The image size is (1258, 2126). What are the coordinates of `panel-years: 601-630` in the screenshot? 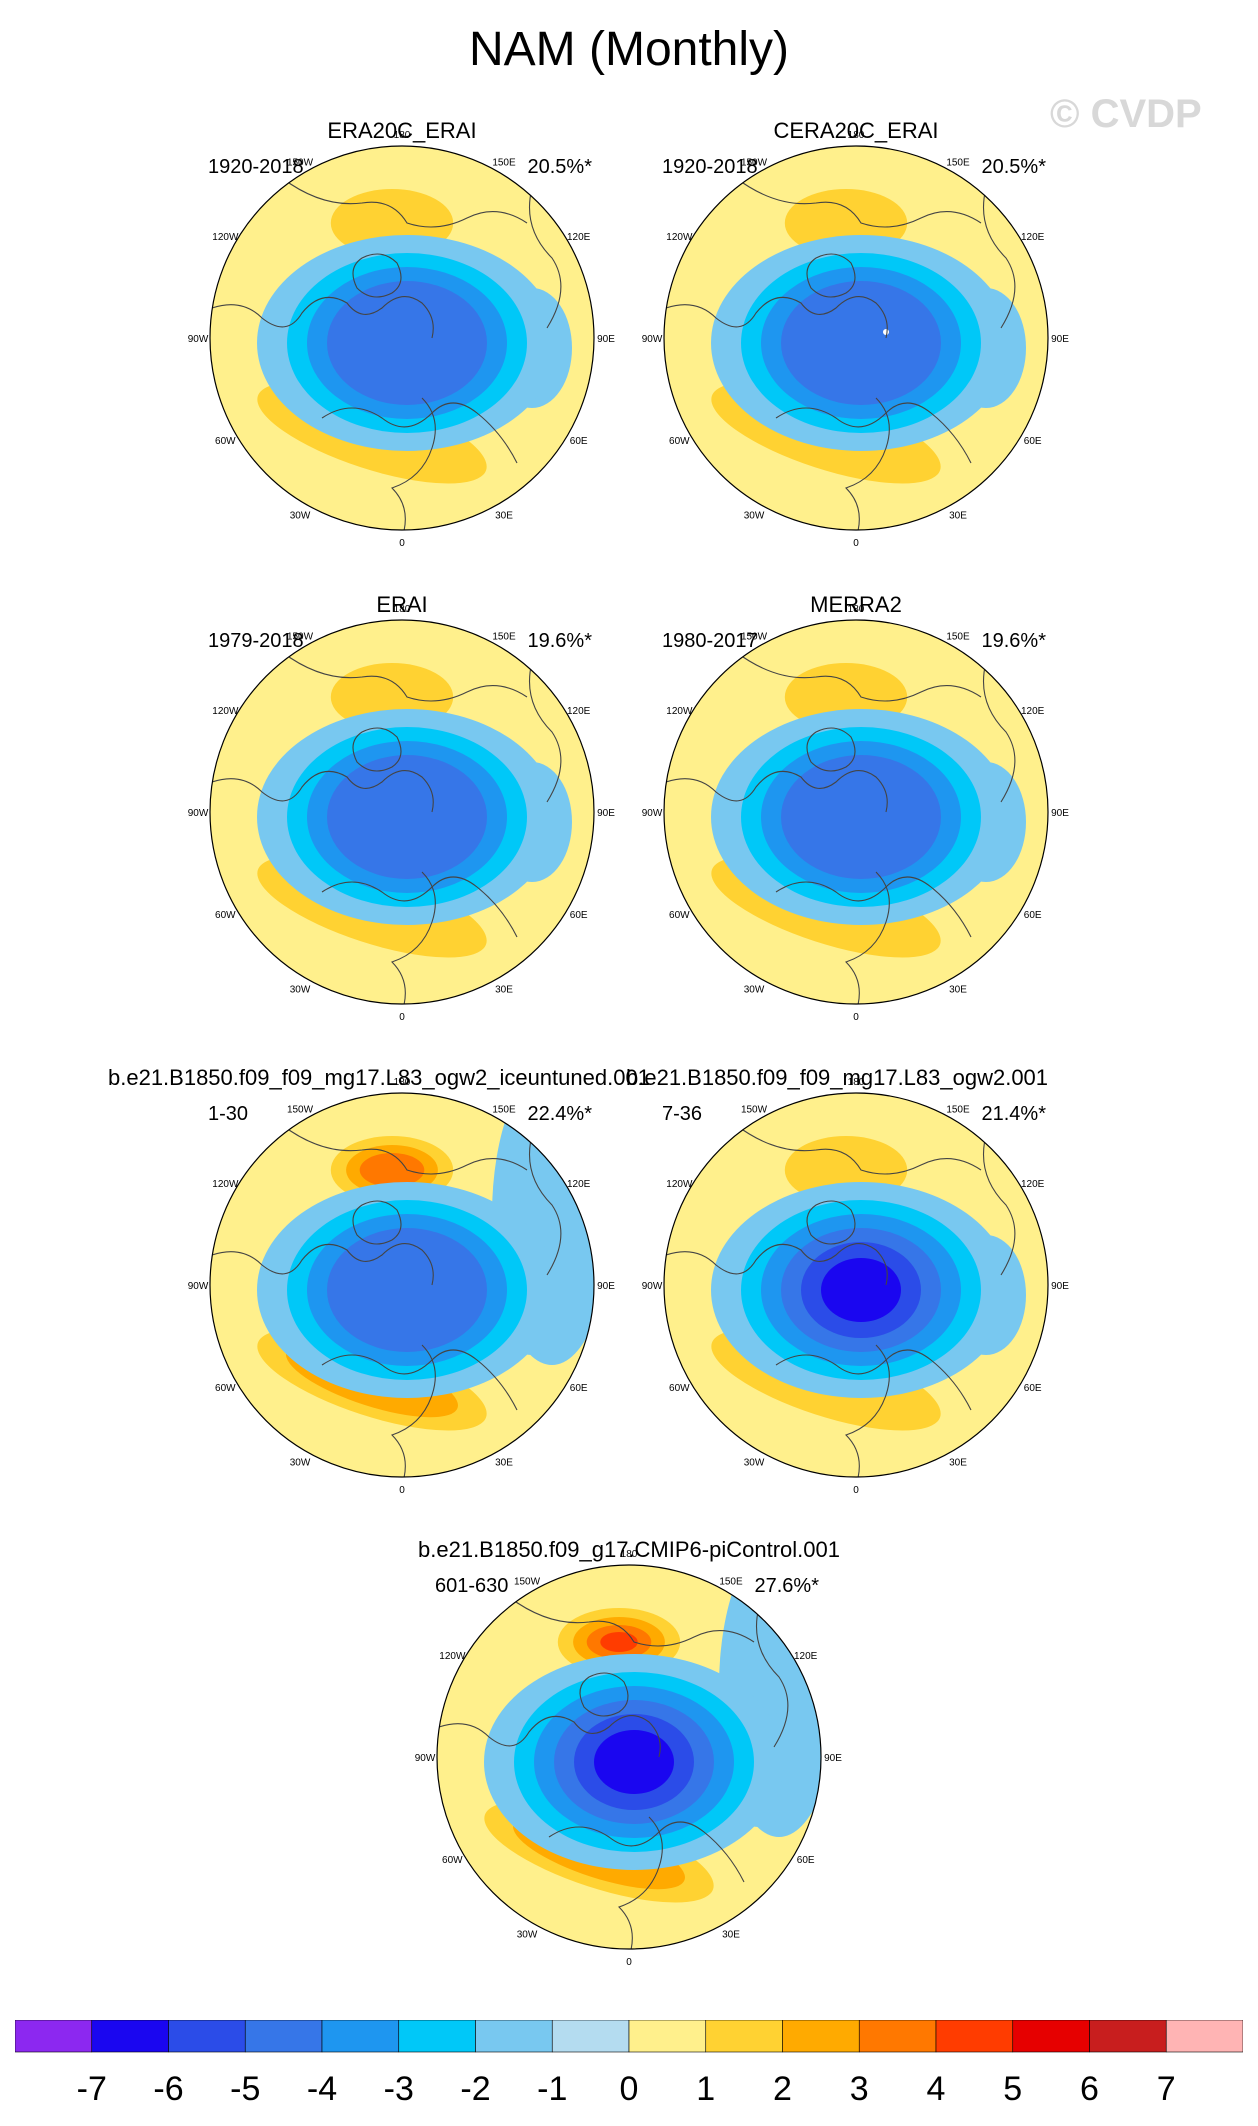 It's located at (472, 1586).